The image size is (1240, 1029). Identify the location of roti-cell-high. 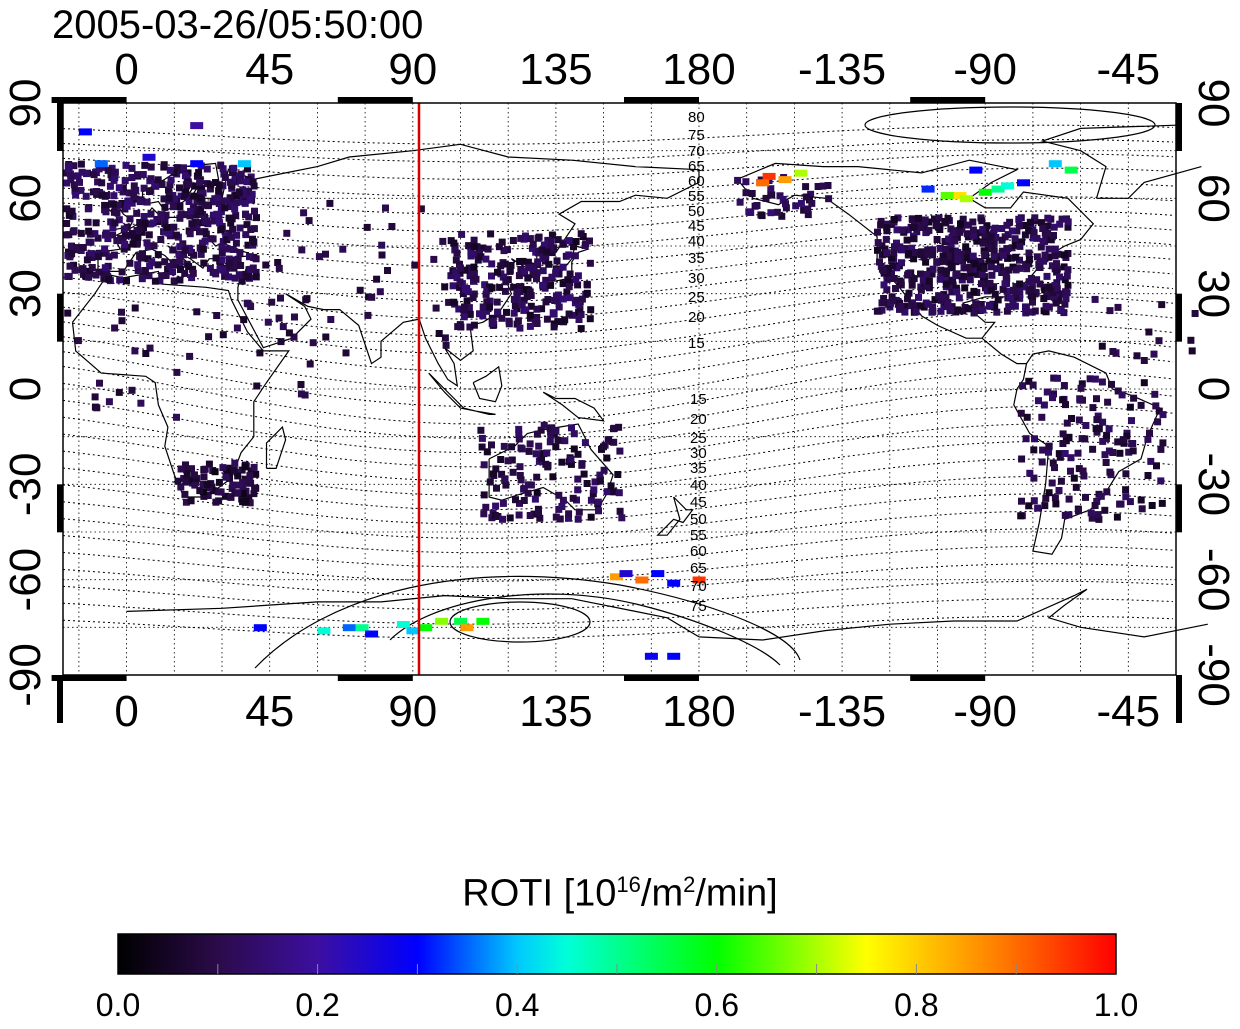
(674, 656).